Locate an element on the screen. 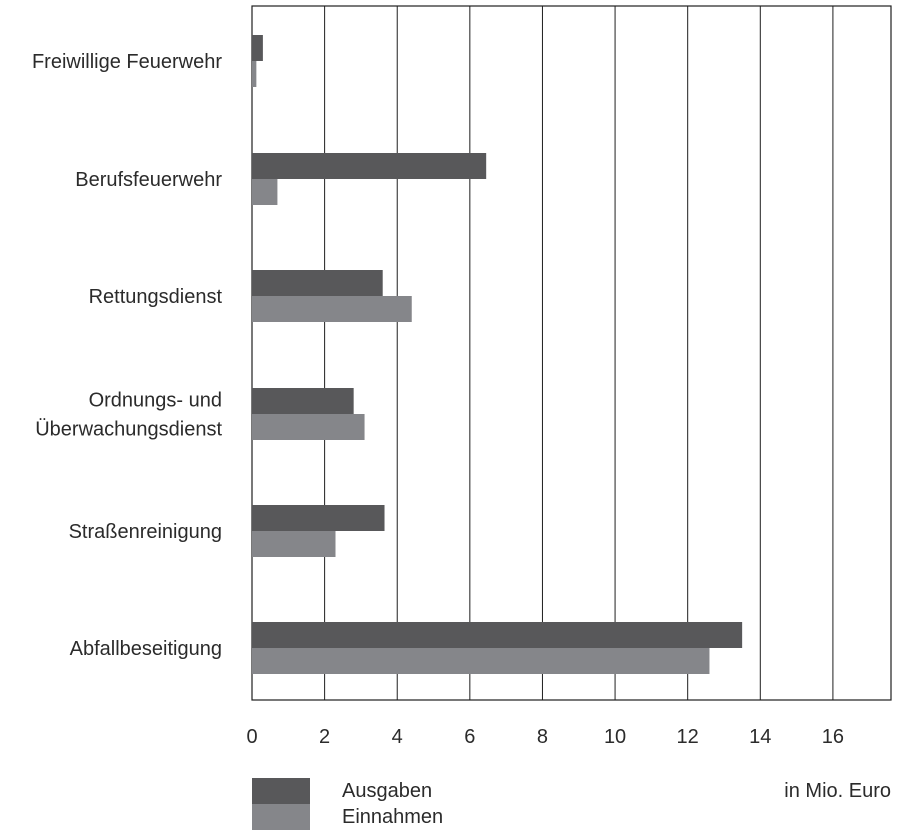  legend-label: Ausgaben is located at coordinates (387, 791).